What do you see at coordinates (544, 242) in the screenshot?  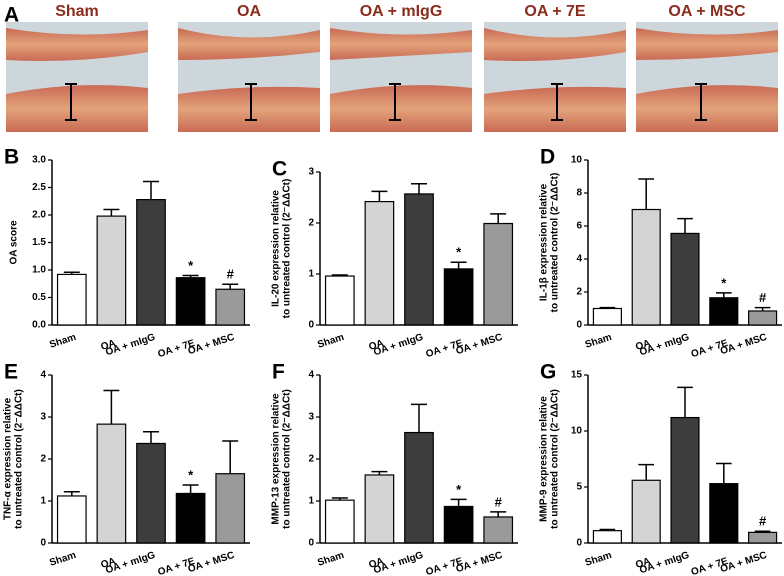 I see `y-axis-label: IL-1β expression relative` at bounding box center [544, 242].